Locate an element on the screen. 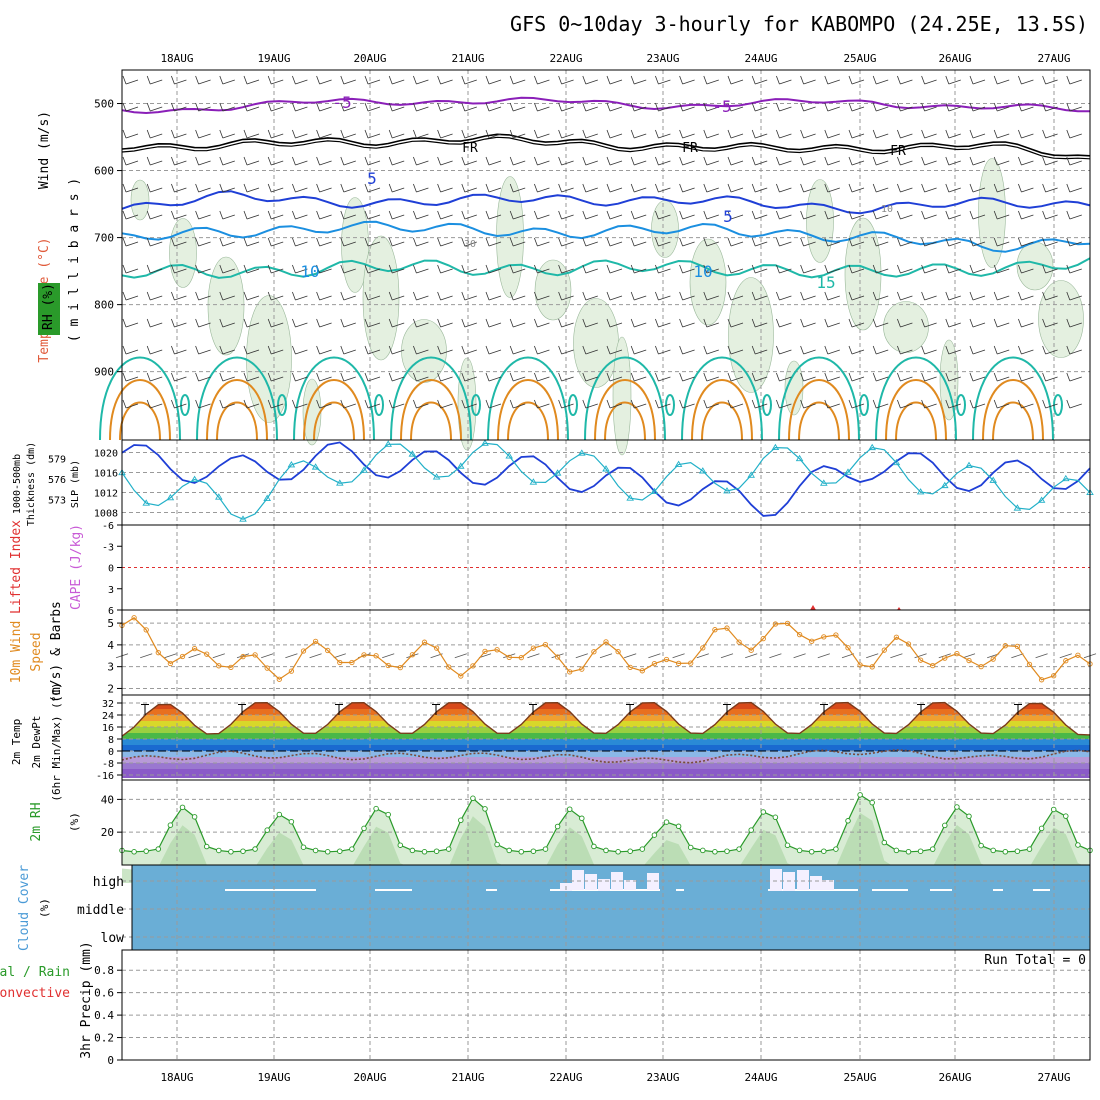  p6-label1: 2m RH is located at coordinates (36, 821).